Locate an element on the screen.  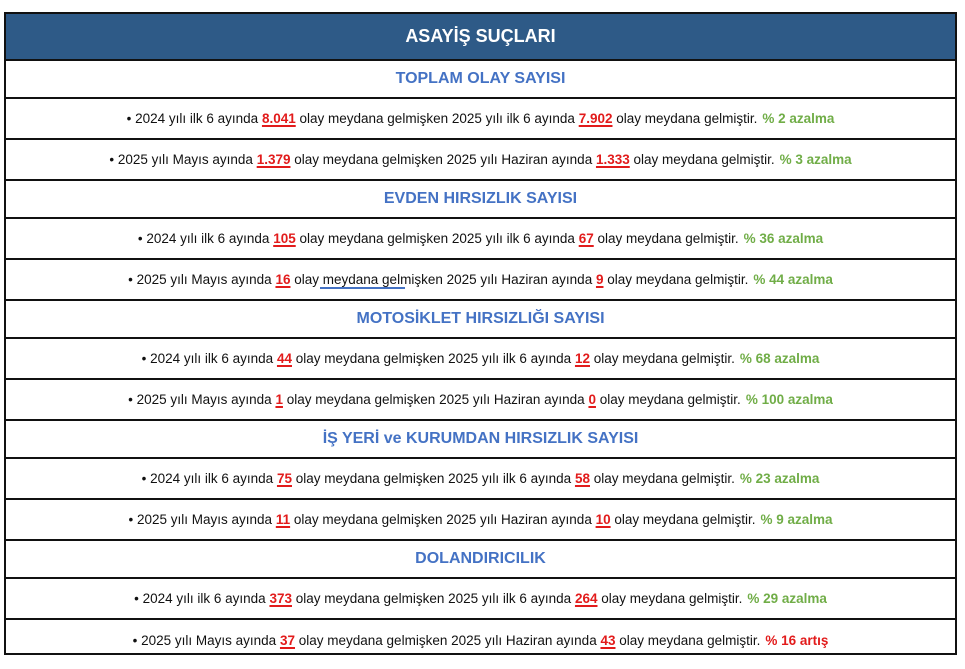
change-badge: % 2 azalma is located at coordinates (798, 118).